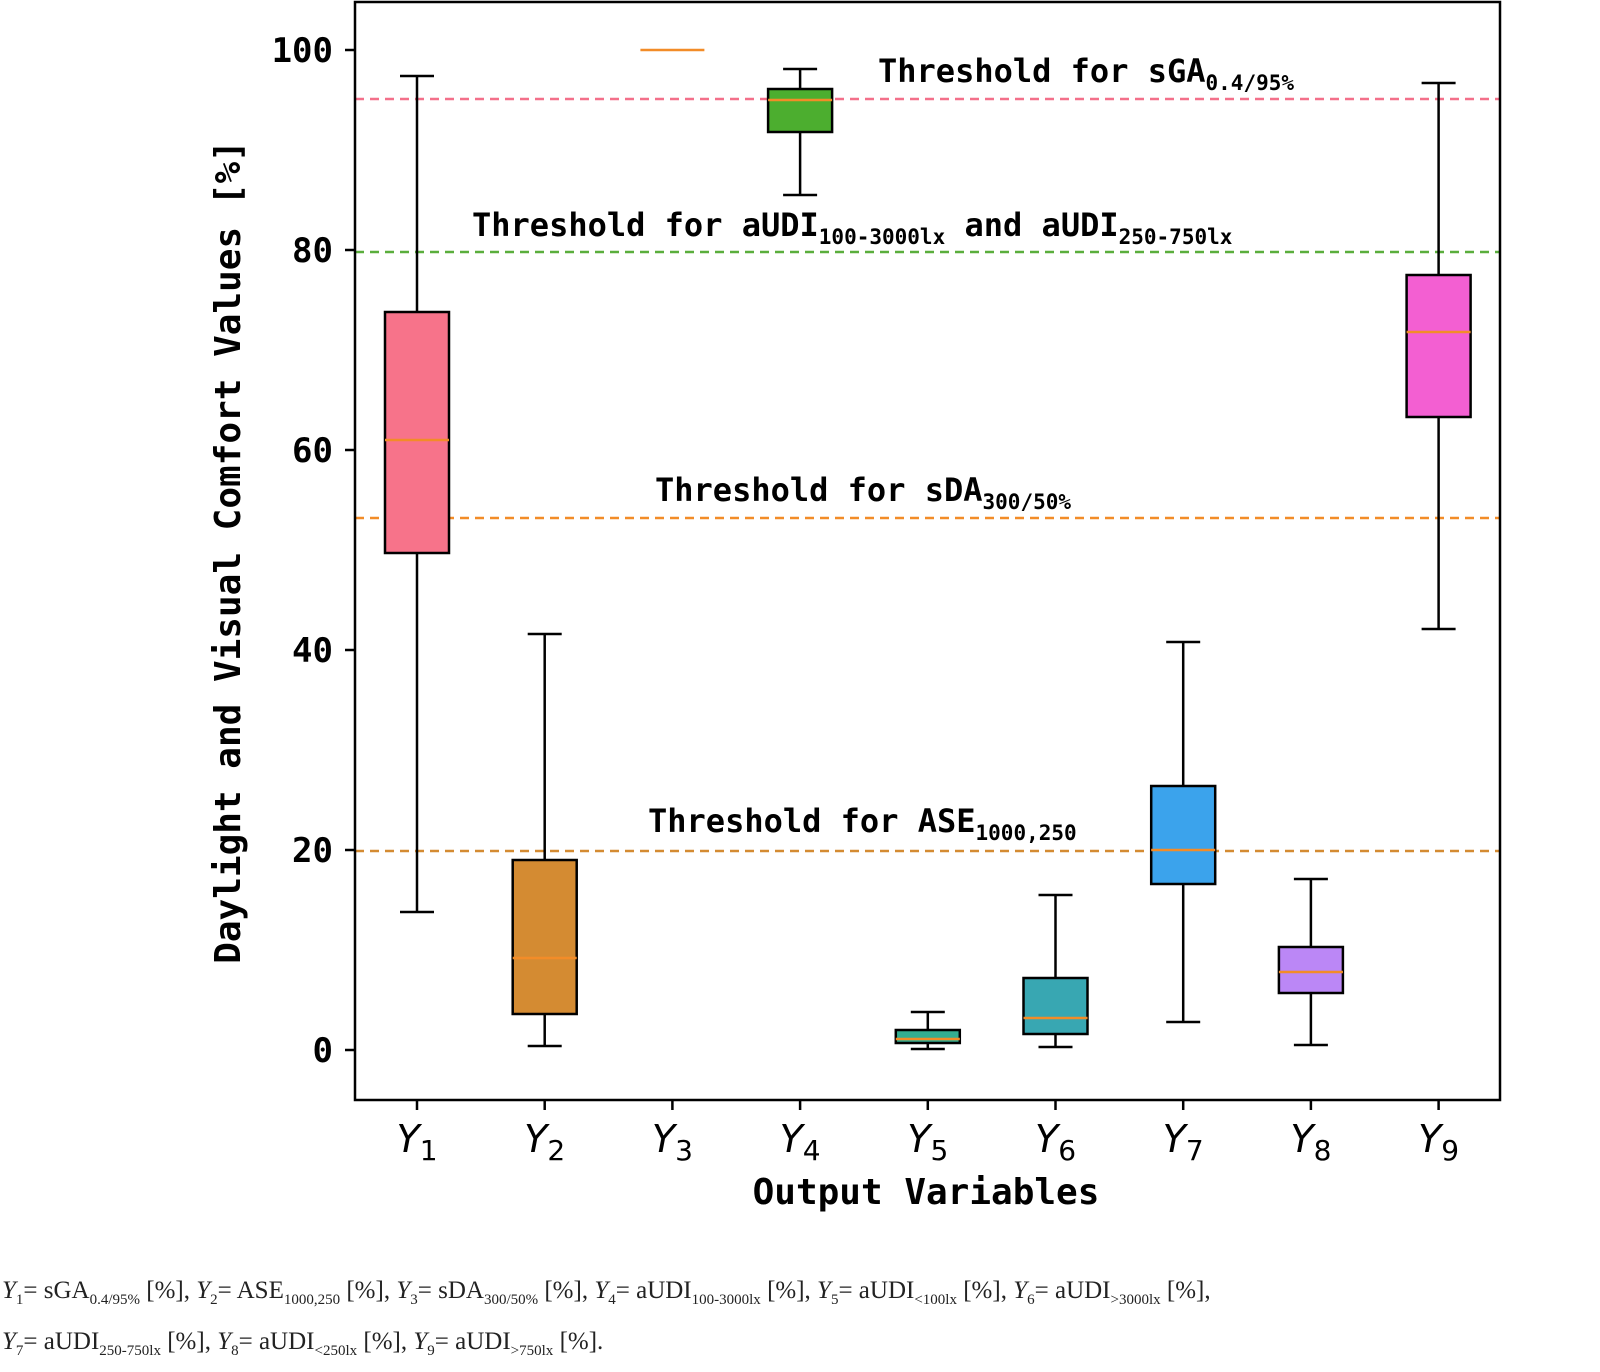 This screenshot has height=1372, width=1600. Describe the element at coordinates (862, 823) in the screenshot. I see `threshold-label-4: Threshold for ASE1000,250` at that location.